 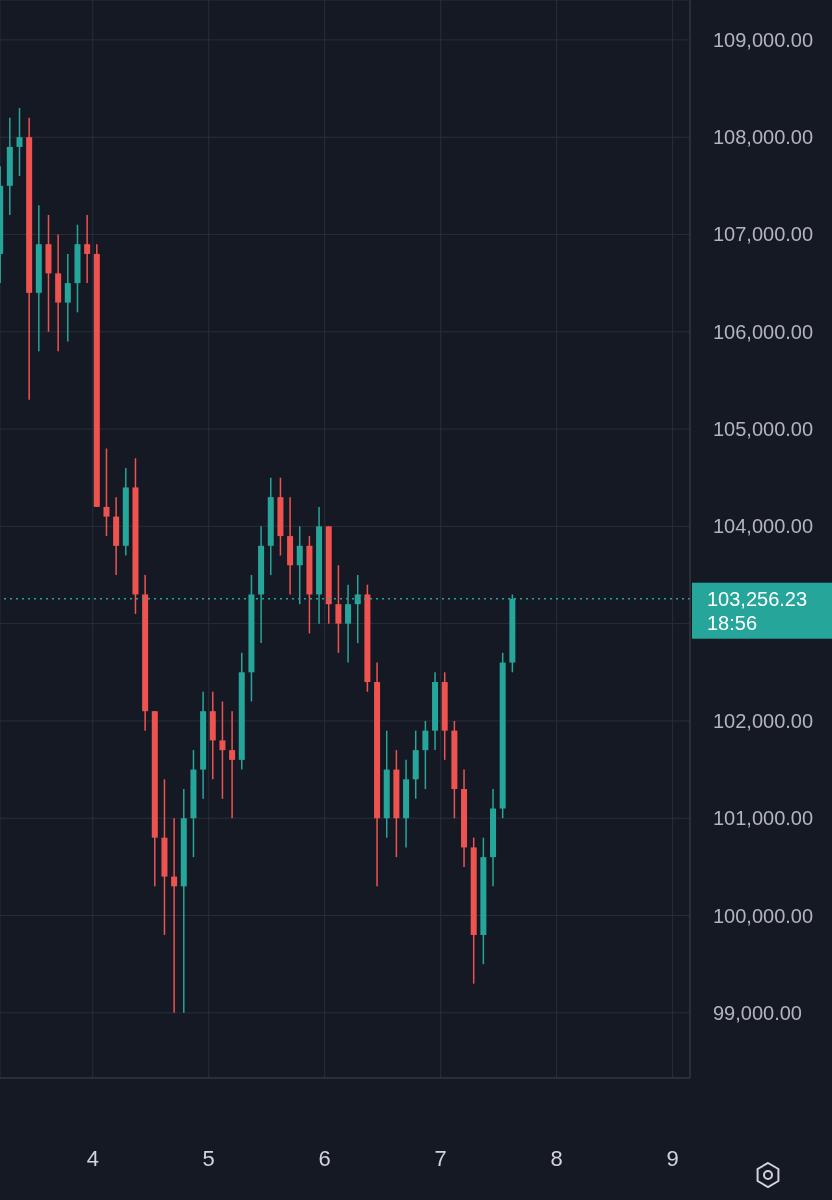 I want to click on x-tick-label: 5, so click(x=208, y=1158).